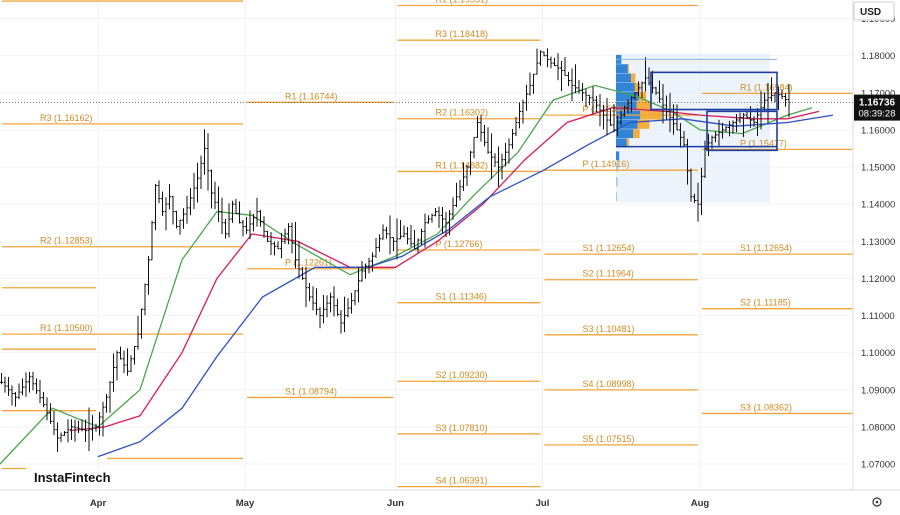  I want to click on pivot-label: R1 (1.10500), so click(66, 328).